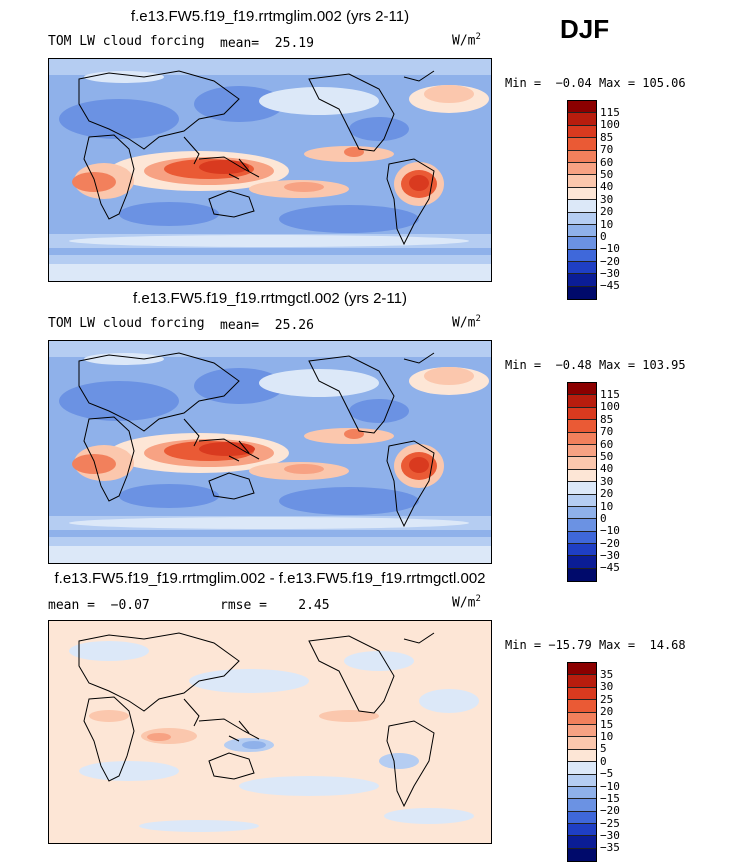  I want to click on mean-label: mean = −0.07, so click(99, 605).